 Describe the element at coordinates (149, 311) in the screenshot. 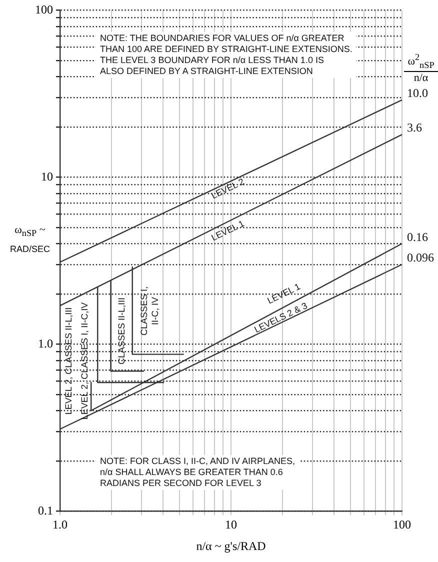

I see `annotation: CLASSES I, II-C, IV` at that location.